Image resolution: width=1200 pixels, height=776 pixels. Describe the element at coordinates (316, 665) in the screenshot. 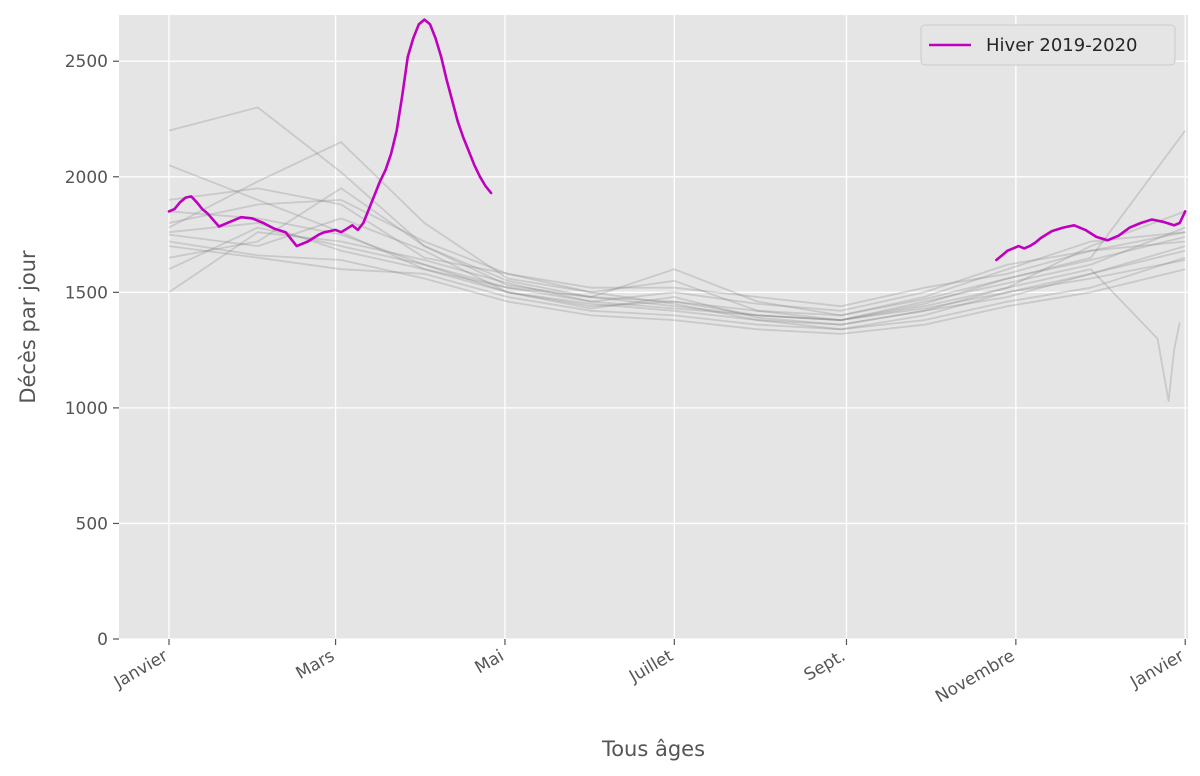

I see `x-tick-label: Mars` at that location.